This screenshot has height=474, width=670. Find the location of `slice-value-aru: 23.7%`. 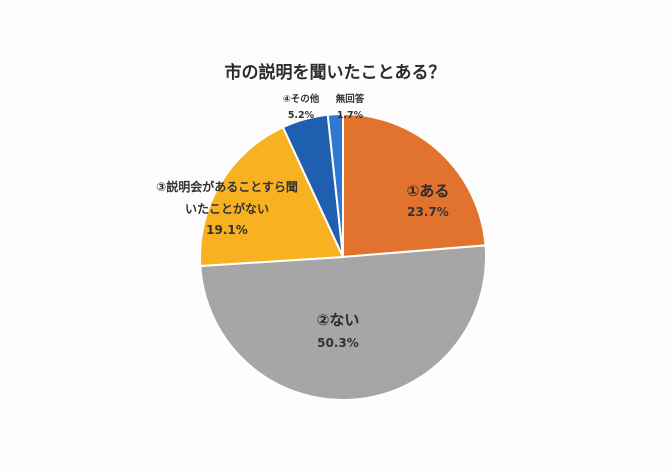

slice-value-aru: 23.7% is located at coordinates (428, 212).